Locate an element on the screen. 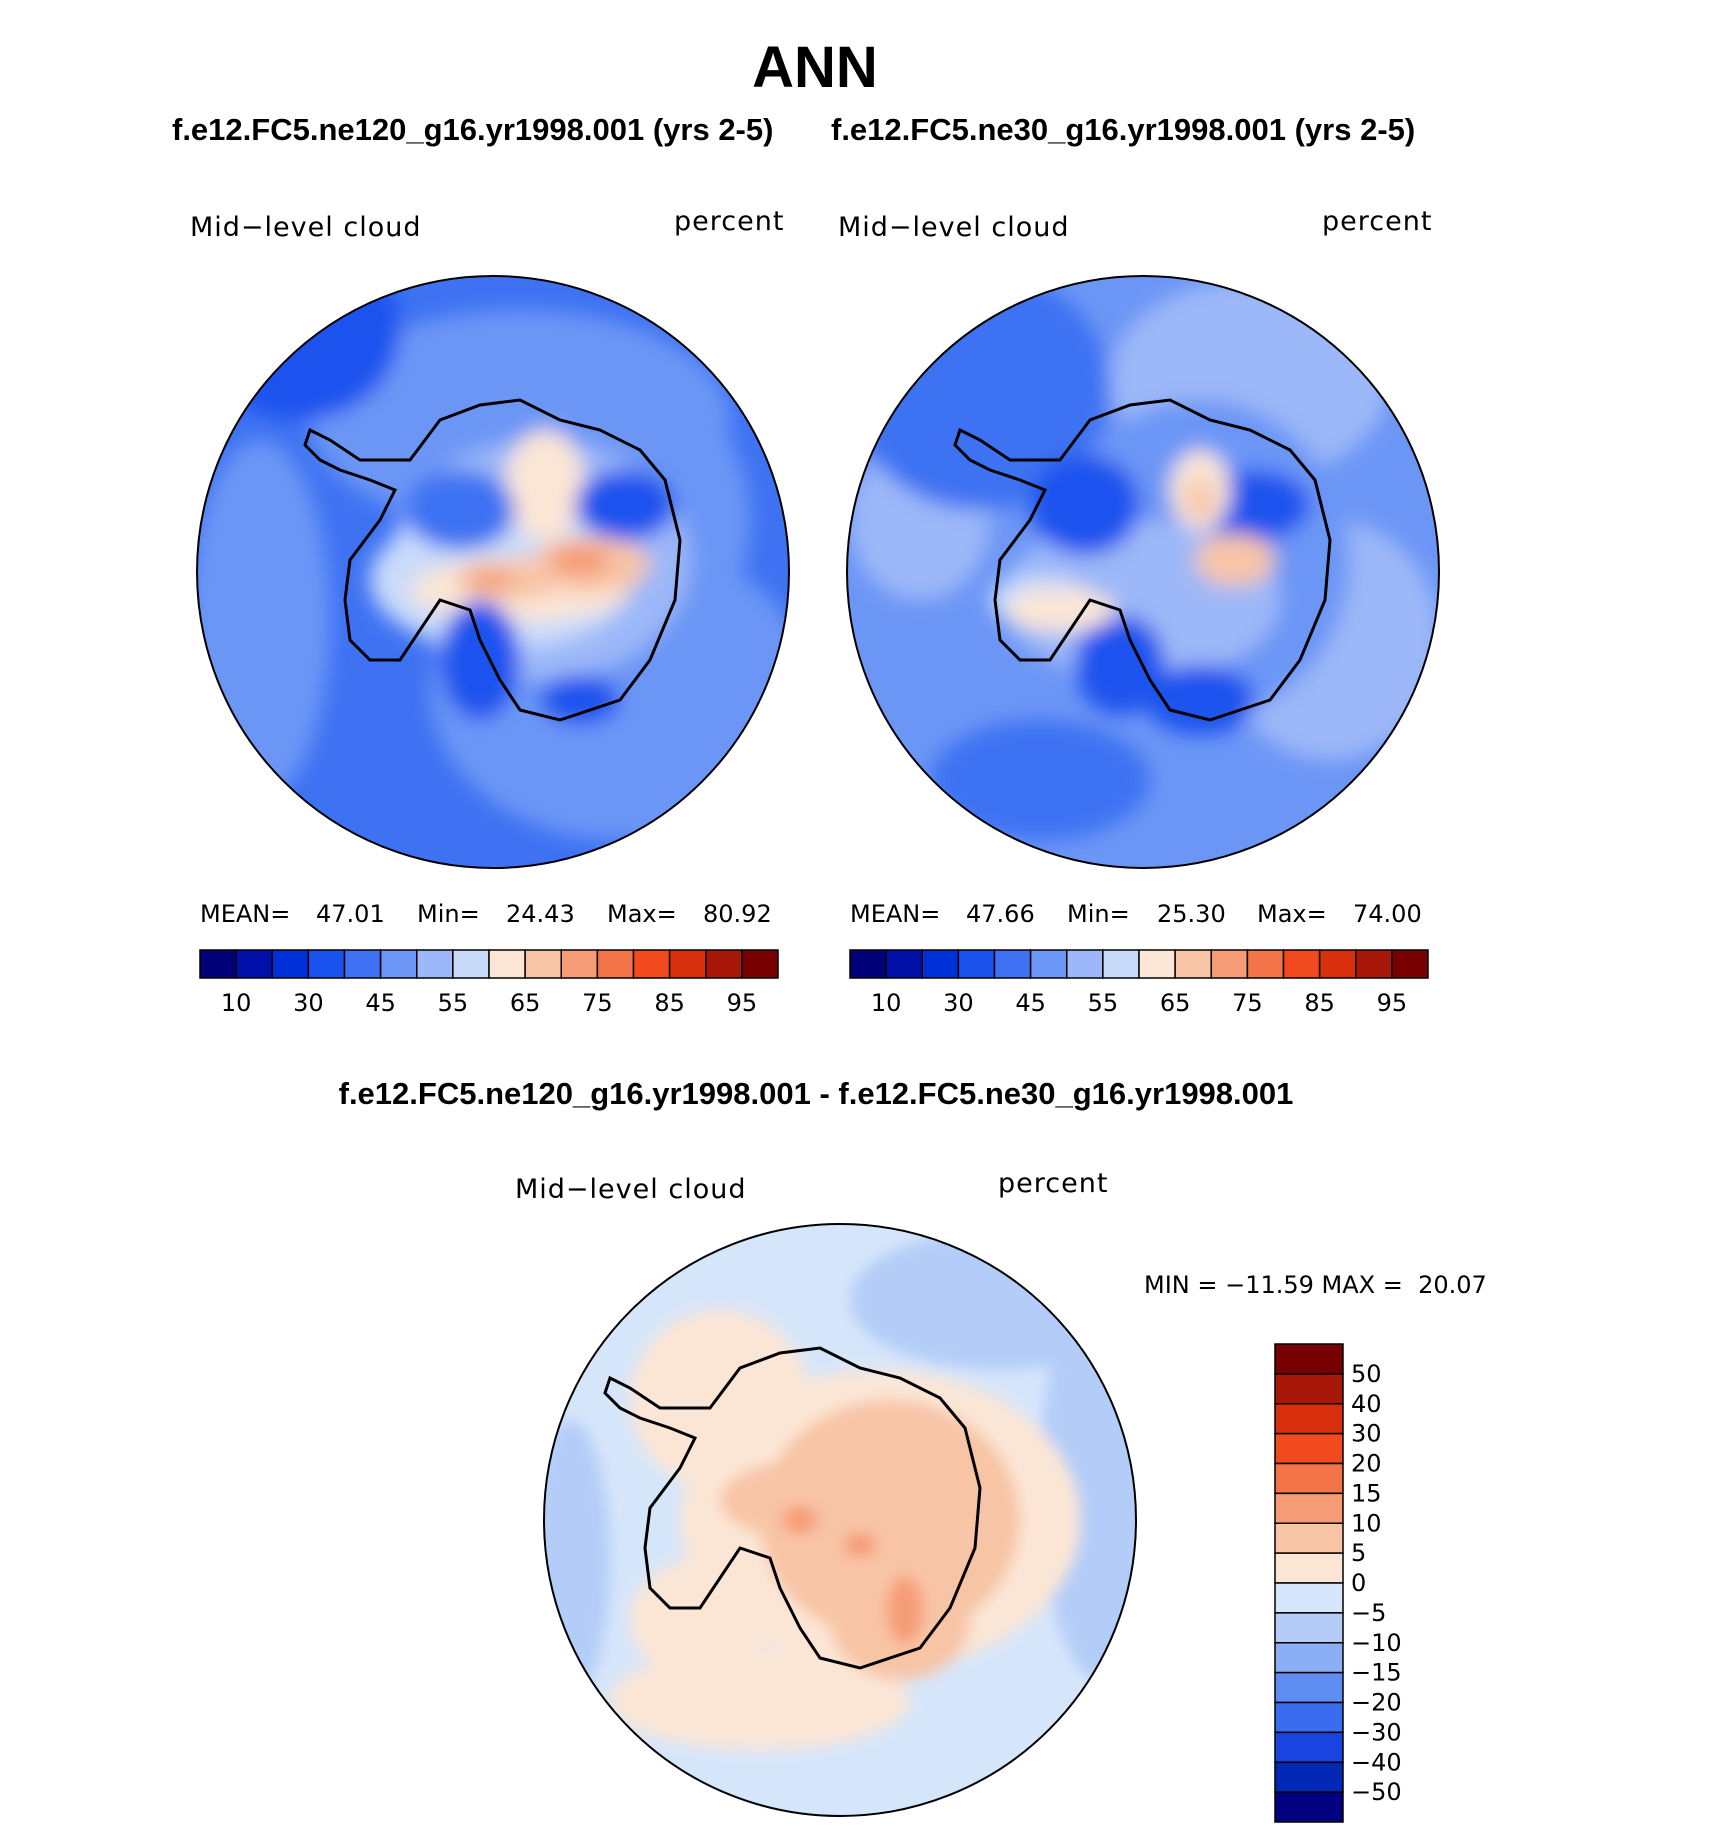 The width and height of the screenshot is (1710, 1839). difference-colorbar-tick-label: 0 is located at coordinates (1358, 1583).